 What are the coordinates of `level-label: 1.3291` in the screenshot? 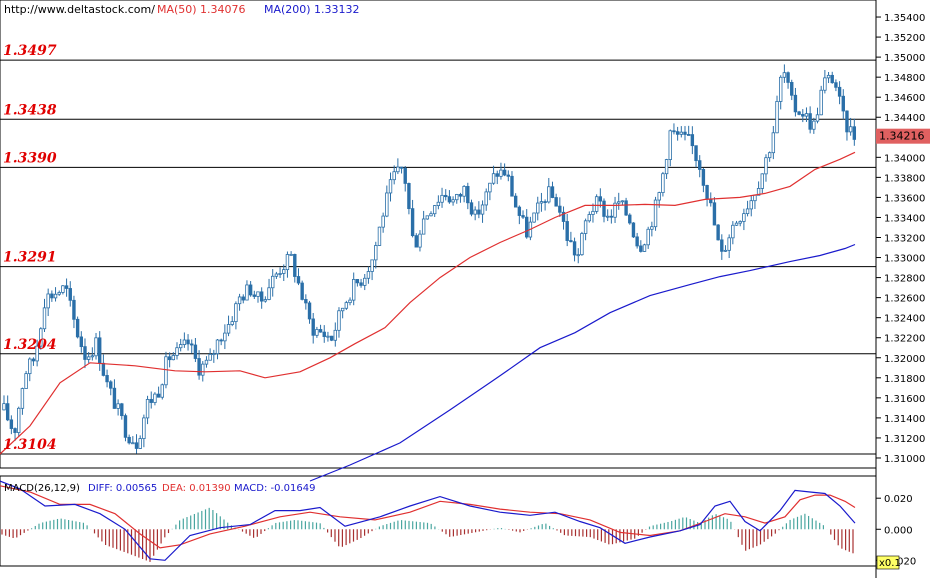 It's located at (30, 258).